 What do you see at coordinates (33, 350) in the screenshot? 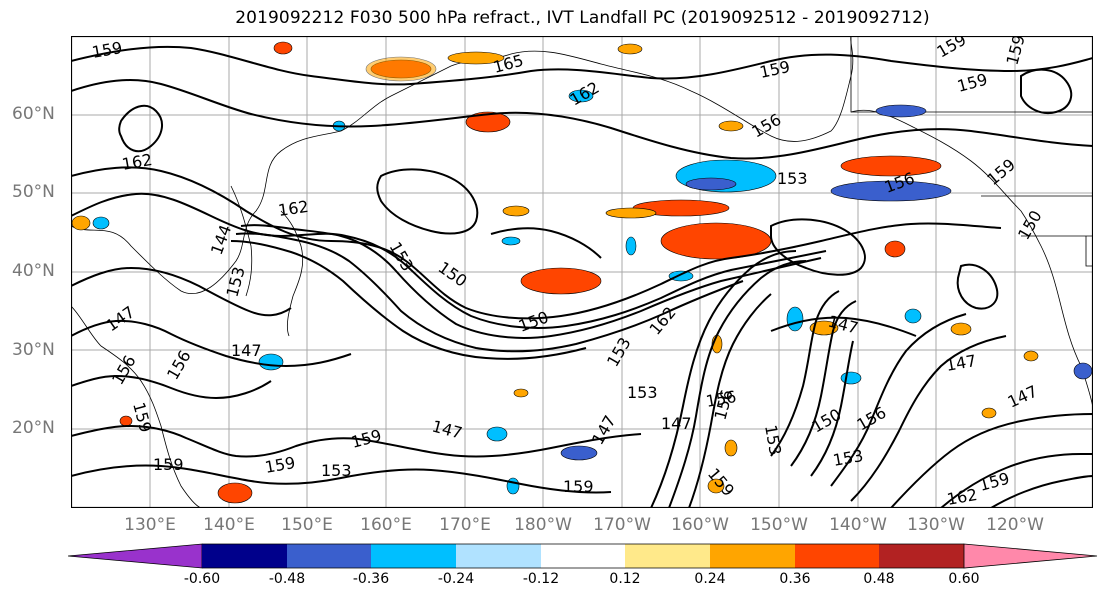
I see `lat-label-30n: 30°N` at bounding box center [33, 350].